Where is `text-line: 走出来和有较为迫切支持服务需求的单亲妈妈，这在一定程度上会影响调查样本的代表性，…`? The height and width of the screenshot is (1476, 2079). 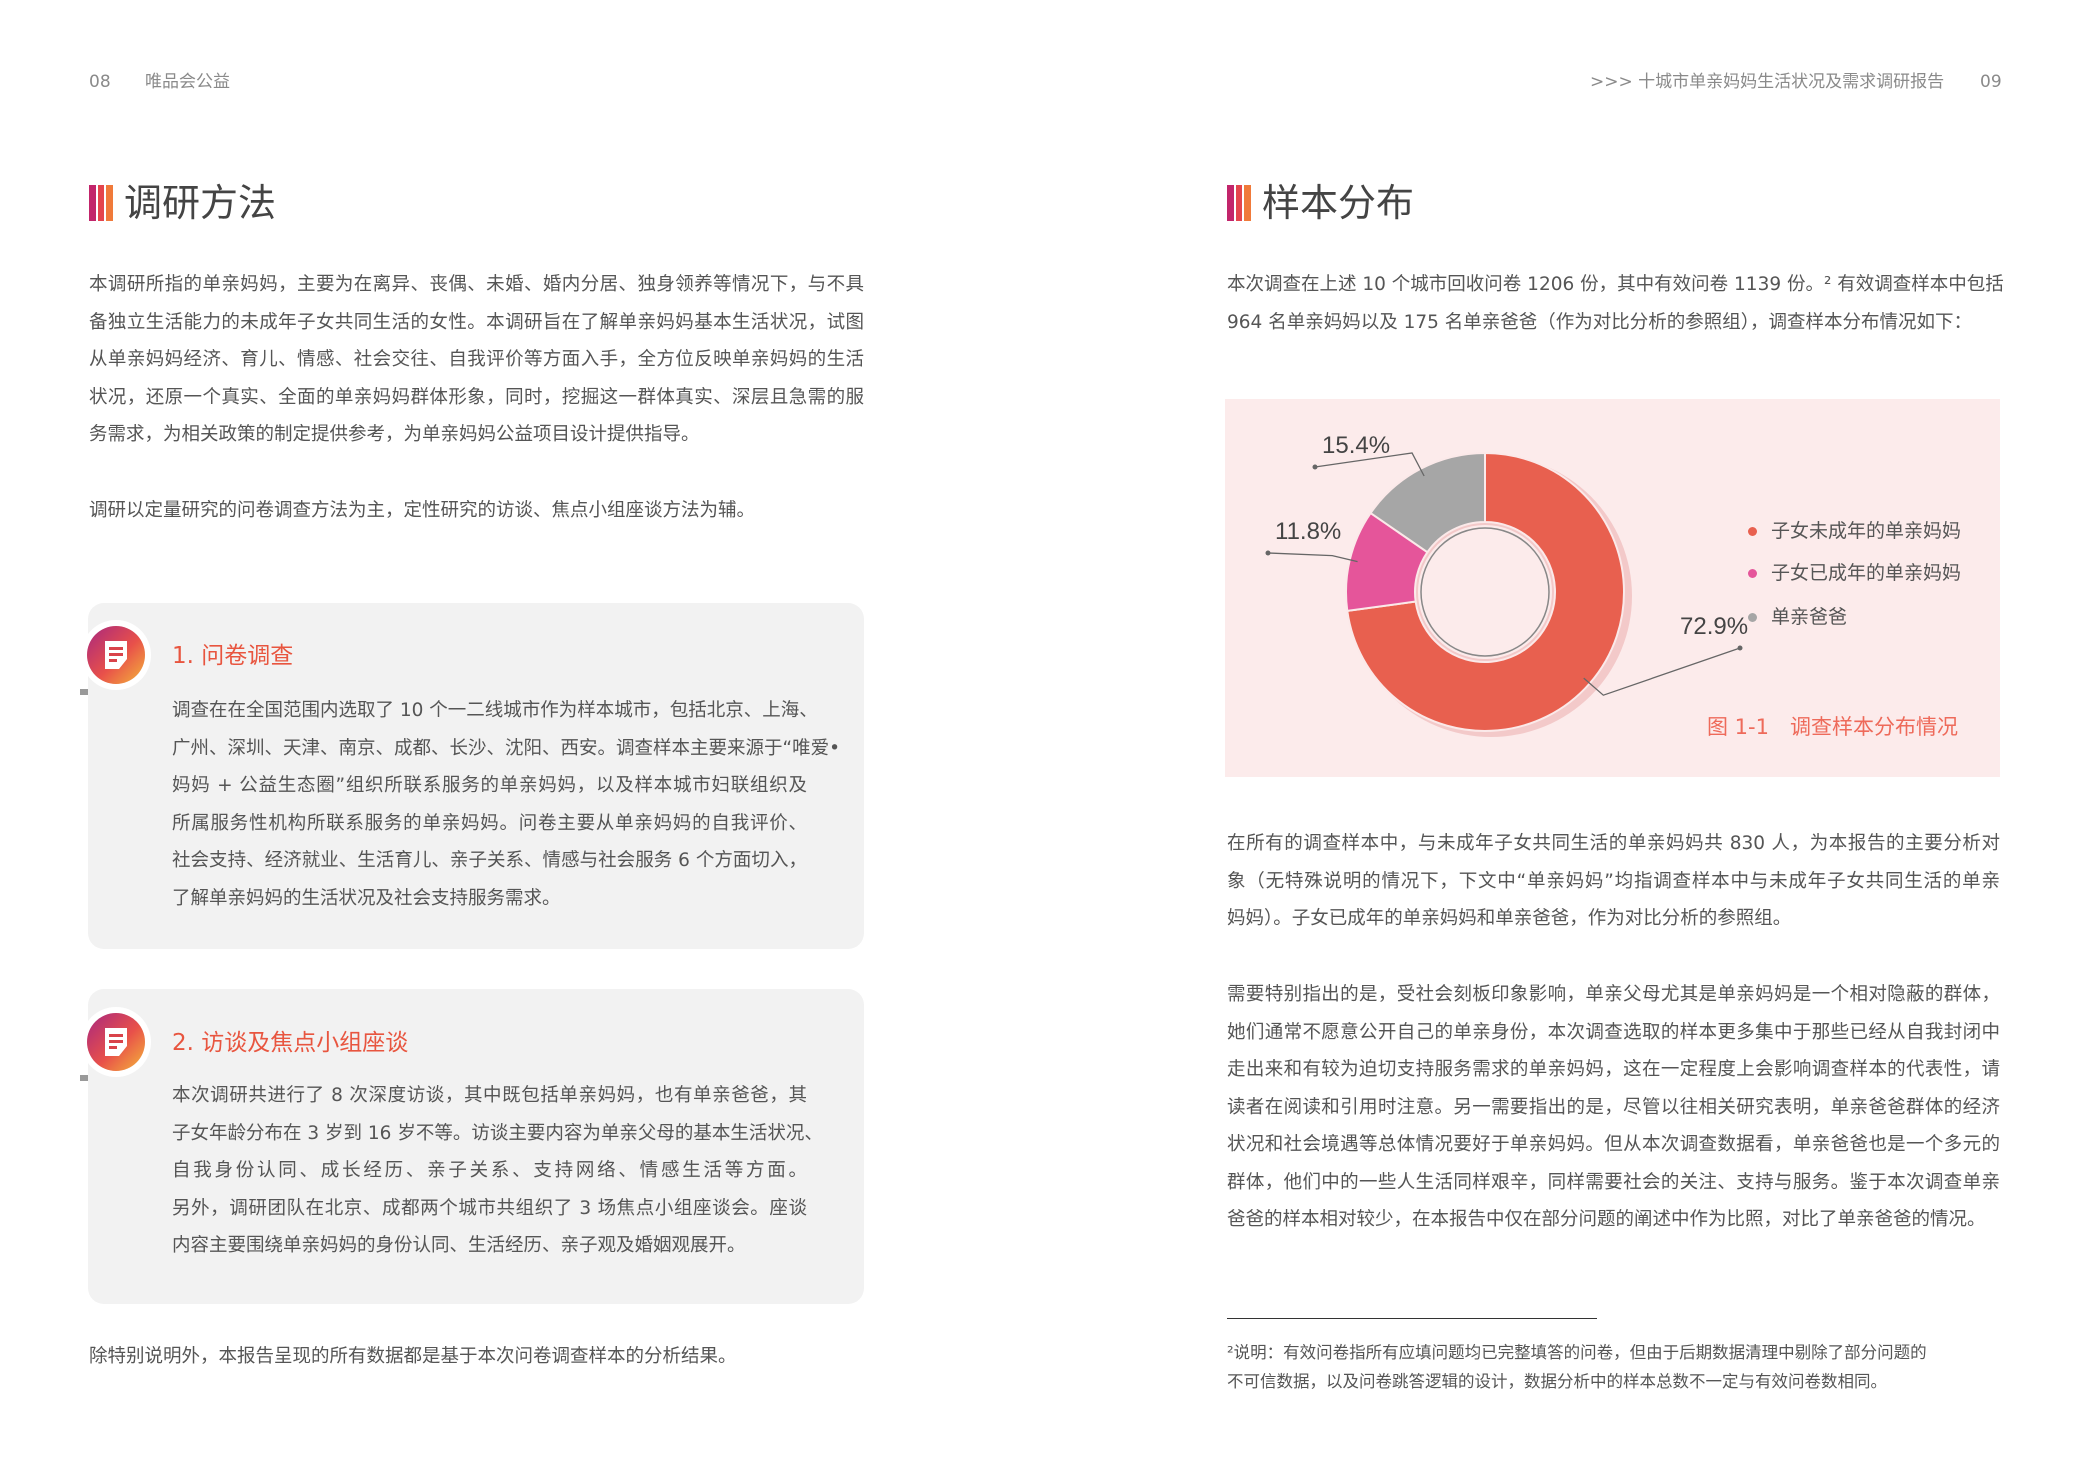 text-line: 走出来和有较为迫切支持服务需求的单亲妈妈，这在一定程度上会影响调查样本的代表性，… is located at coordinates (1613, 1069).